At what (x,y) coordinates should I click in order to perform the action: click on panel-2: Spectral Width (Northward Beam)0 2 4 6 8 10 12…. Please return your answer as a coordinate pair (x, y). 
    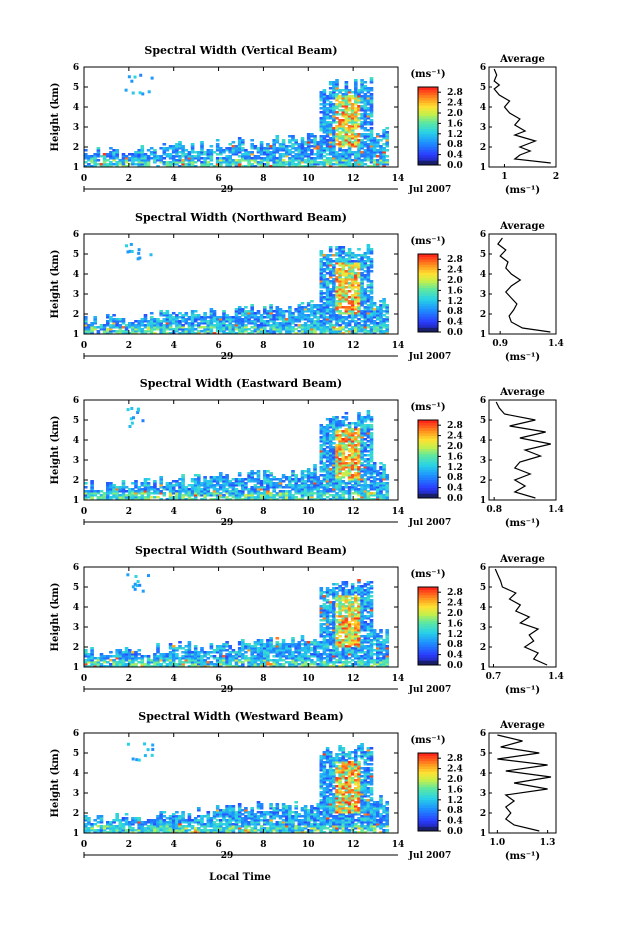
    Looking at the image, I should click on (307, 287).